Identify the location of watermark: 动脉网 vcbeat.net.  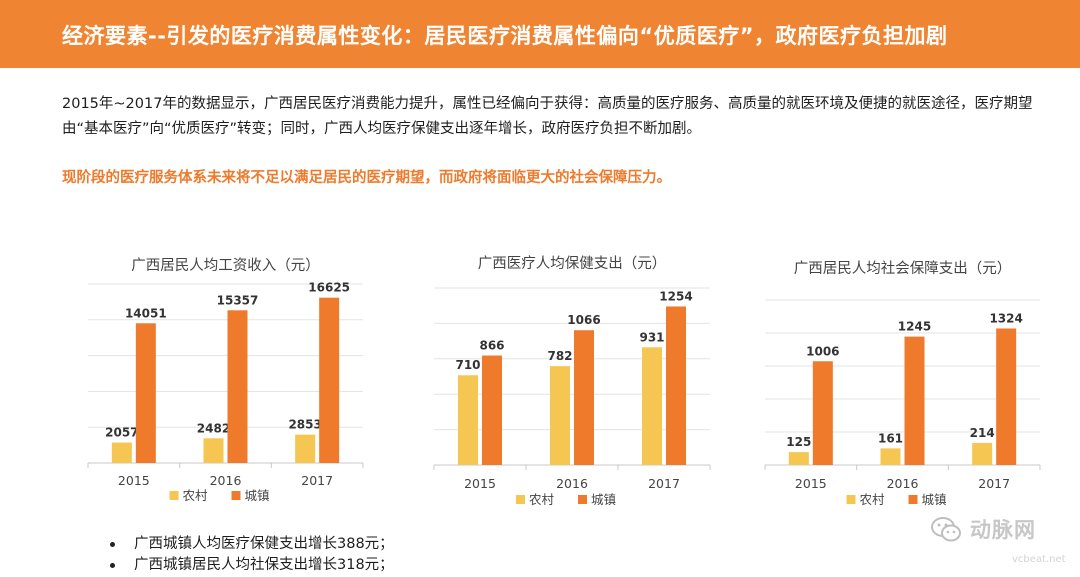
(999, 541).